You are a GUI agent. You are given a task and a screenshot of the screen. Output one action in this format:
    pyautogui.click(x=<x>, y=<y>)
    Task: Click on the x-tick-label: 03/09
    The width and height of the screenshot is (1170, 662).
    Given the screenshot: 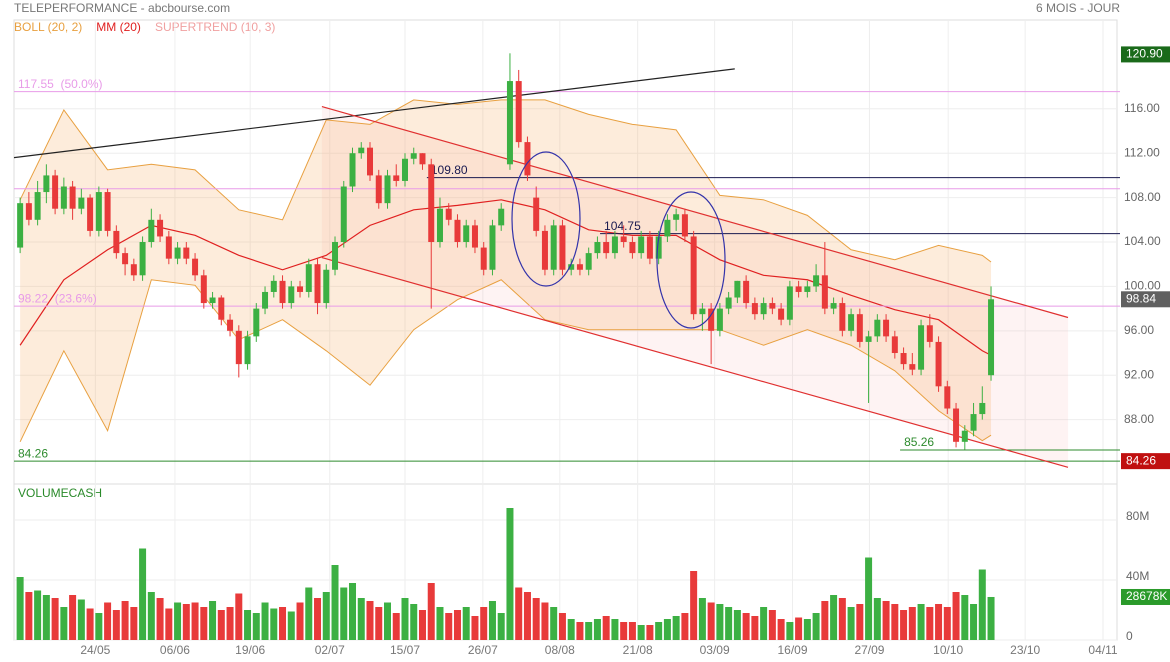 What is the action you would take?
    pyautogui.click(x=715, y=650)
    